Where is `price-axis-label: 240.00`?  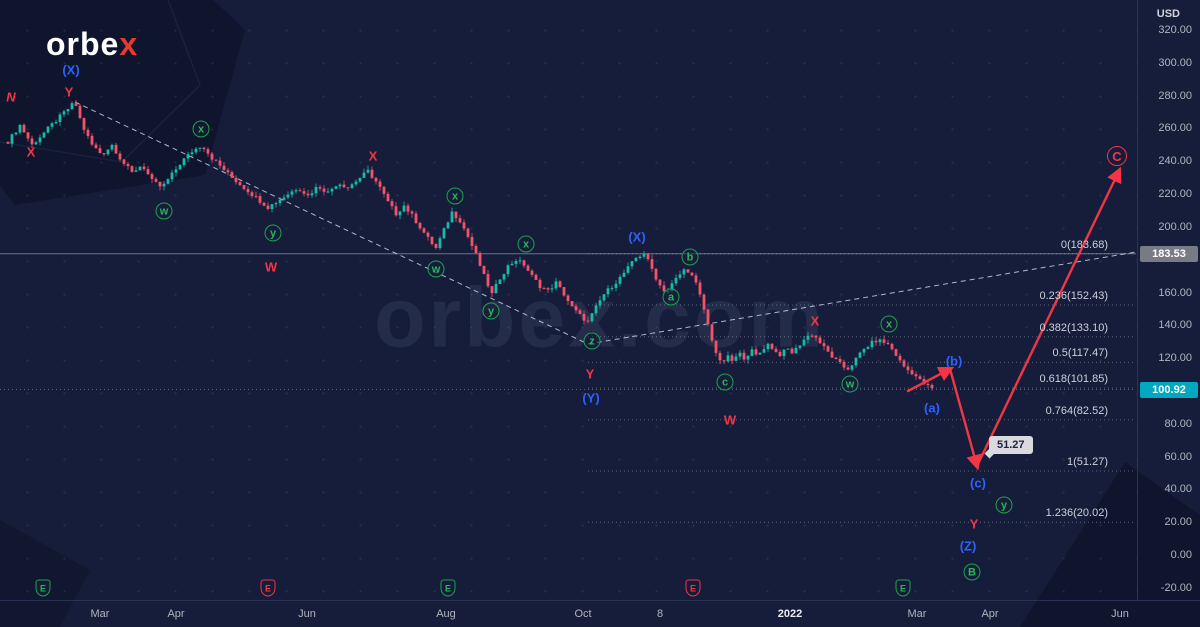
price-axis-label: 240.00 is located at coordinates (1175, 161).